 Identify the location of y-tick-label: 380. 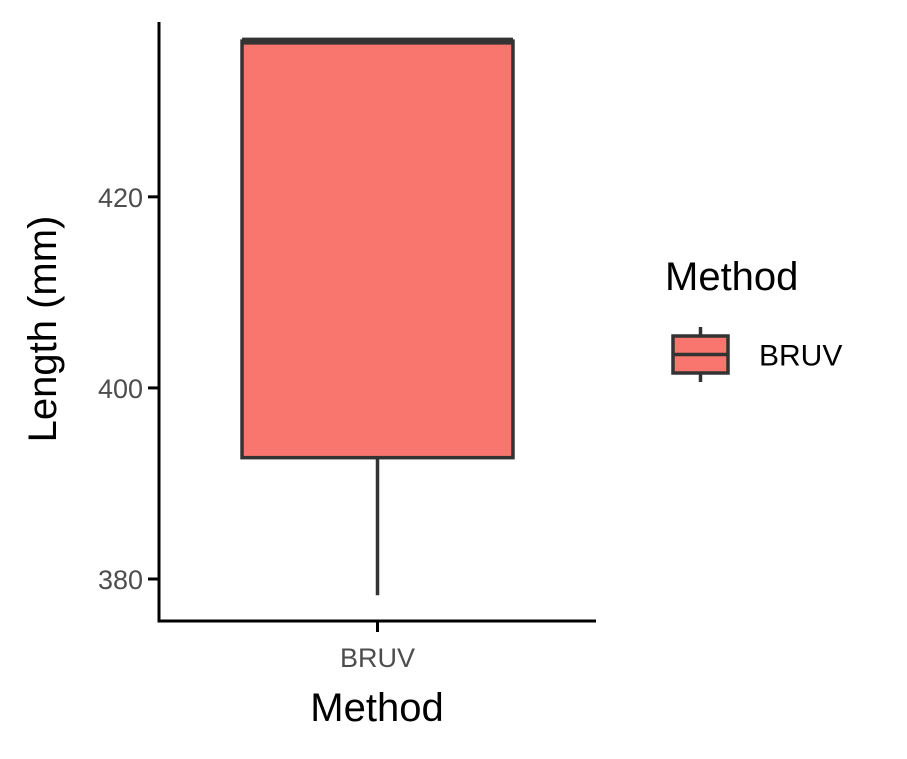
(120, 580).